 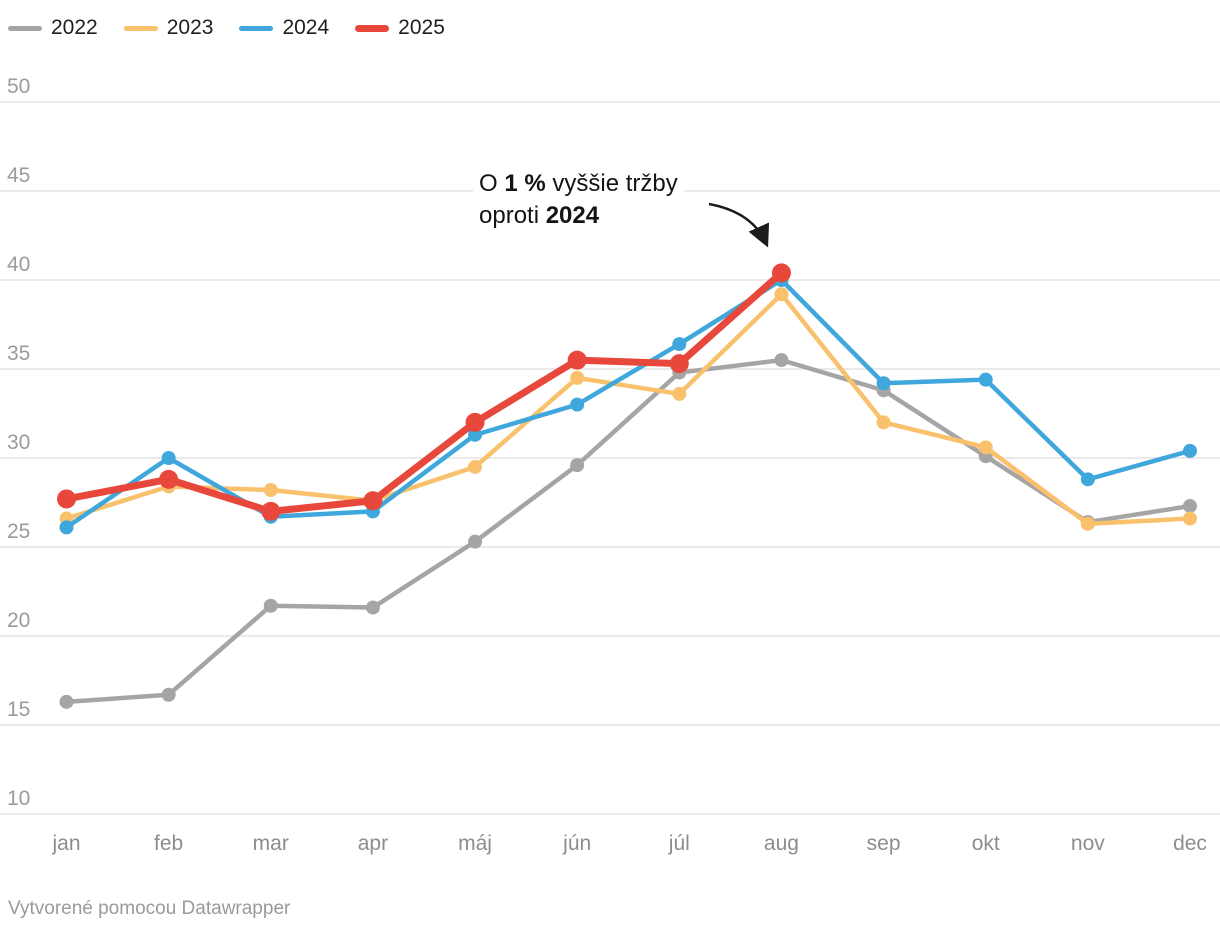 What do you see at coordinates (781, 843) in the screenshot?
I see `x-tick-label-aug: aug` at bounding box center [781, 843].